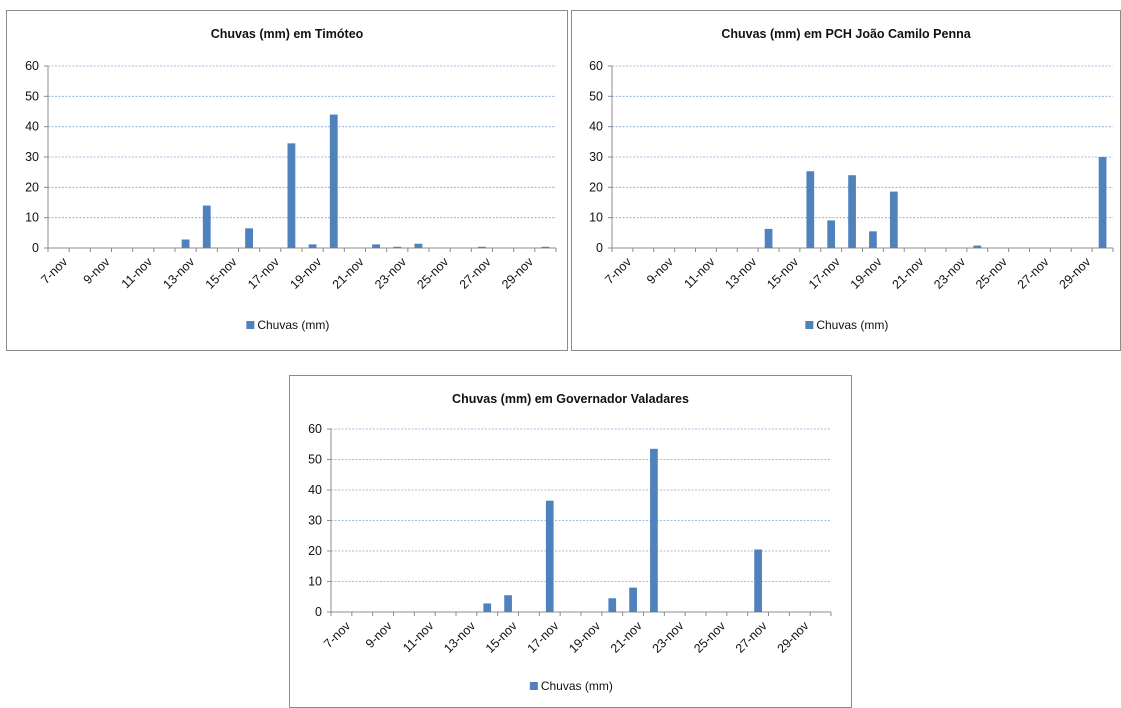 The width and height of the screenshot is (1121, 708). Describe the element at coordinates (570, 399) in the screenshot. I see `chart-title: Chuvas (mm) em Governador Valadares` at that location.